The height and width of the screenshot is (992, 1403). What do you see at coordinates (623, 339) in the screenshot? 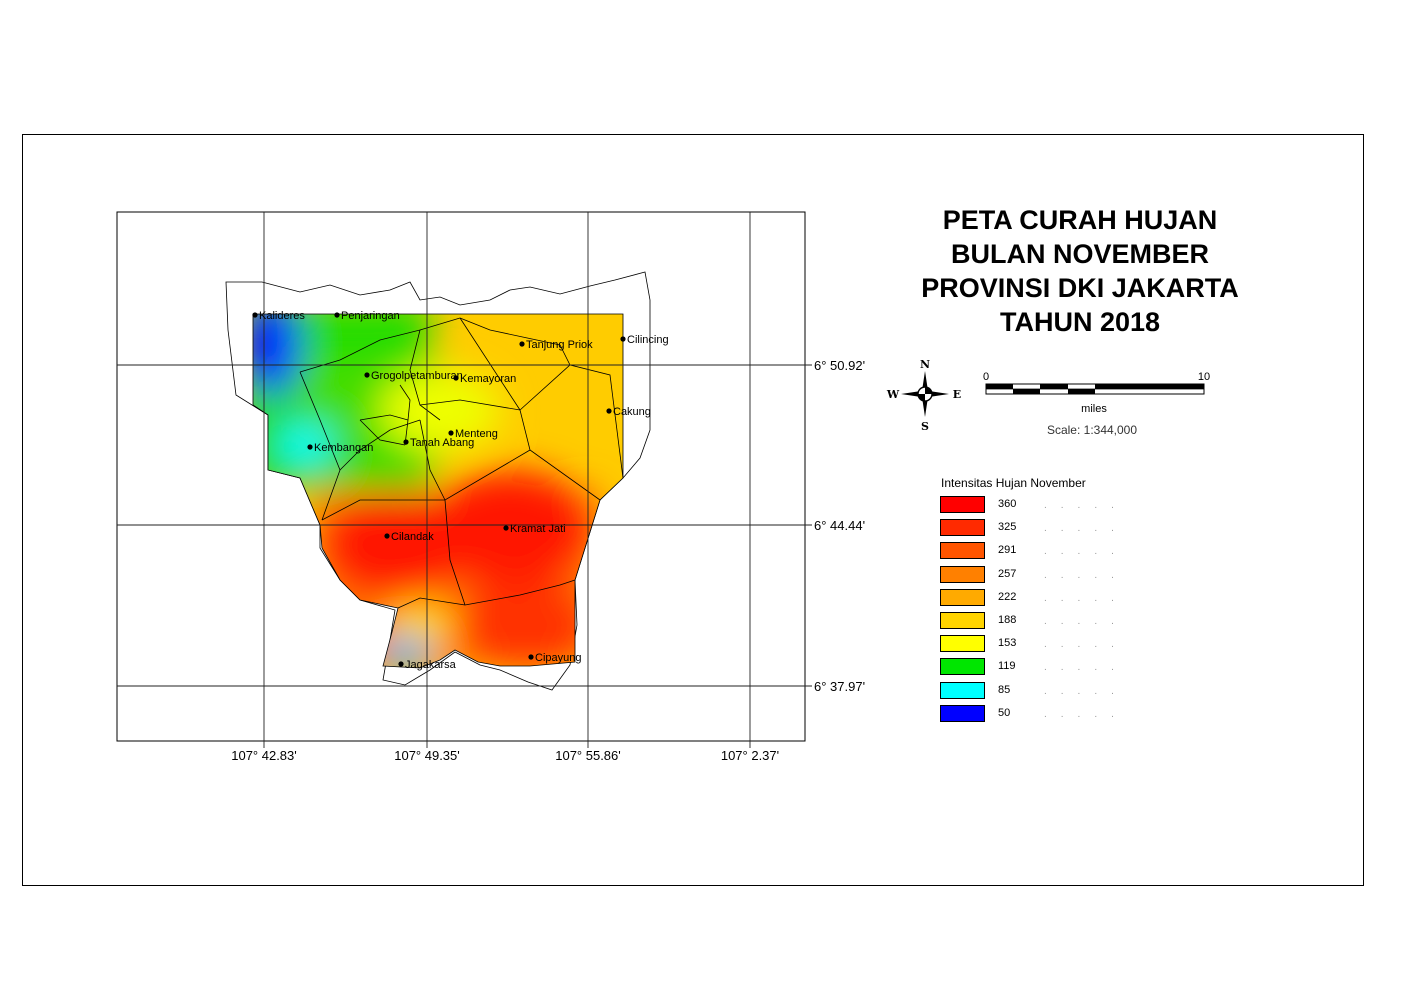
I see `station-dot-cilincing` at bounding box center [623, 339].